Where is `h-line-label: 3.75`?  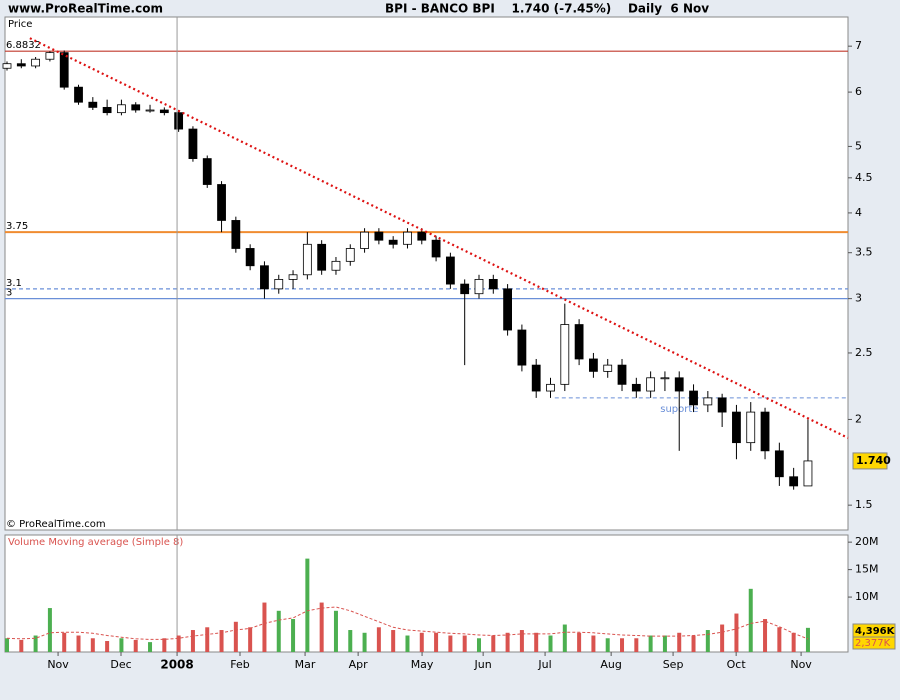
h-line-label: 3.75 is located at coordinates (17, 226).